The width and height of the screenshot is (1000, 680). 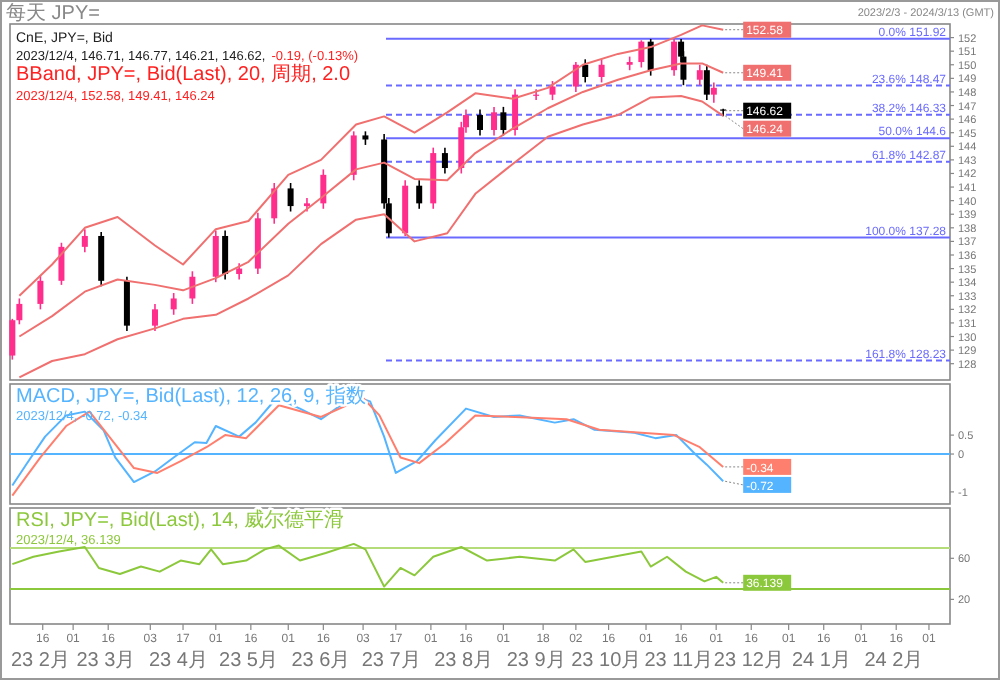 What do you see at coordinates (178, 661) in the screenshot?
I see `text: 23 4月` at bounding box center [178, 661].